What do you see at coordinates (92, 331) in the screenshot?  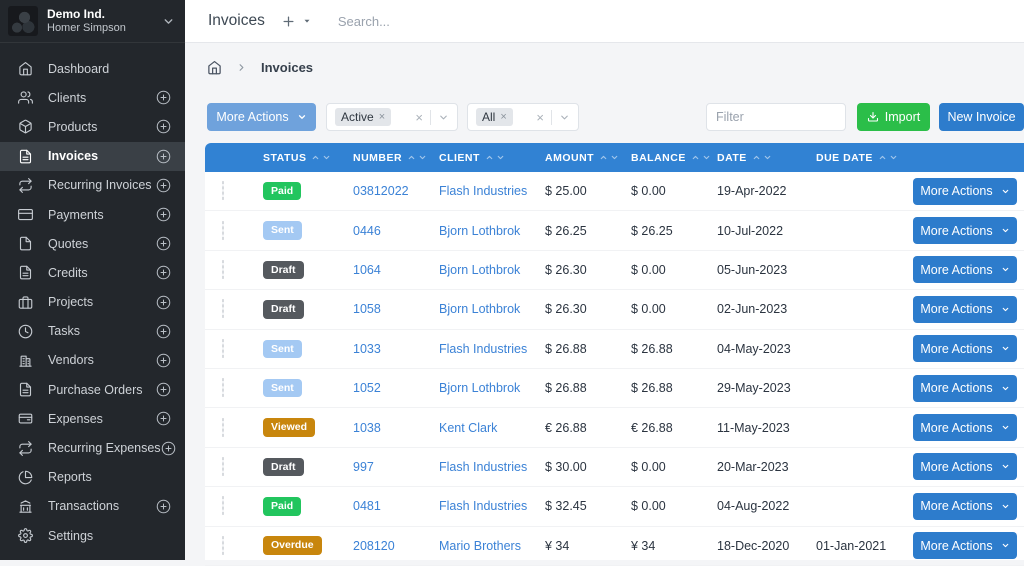 I see `sidebar-item-tasks: Tasks` at bounding box center [92, 331].